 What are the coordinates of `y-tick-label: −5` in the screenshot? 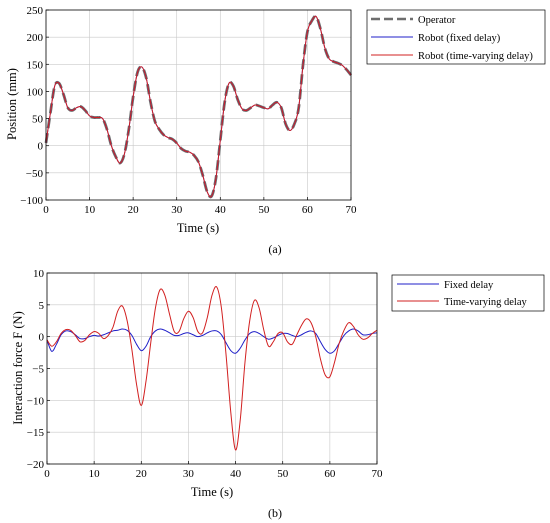 It's located at (38, 370).